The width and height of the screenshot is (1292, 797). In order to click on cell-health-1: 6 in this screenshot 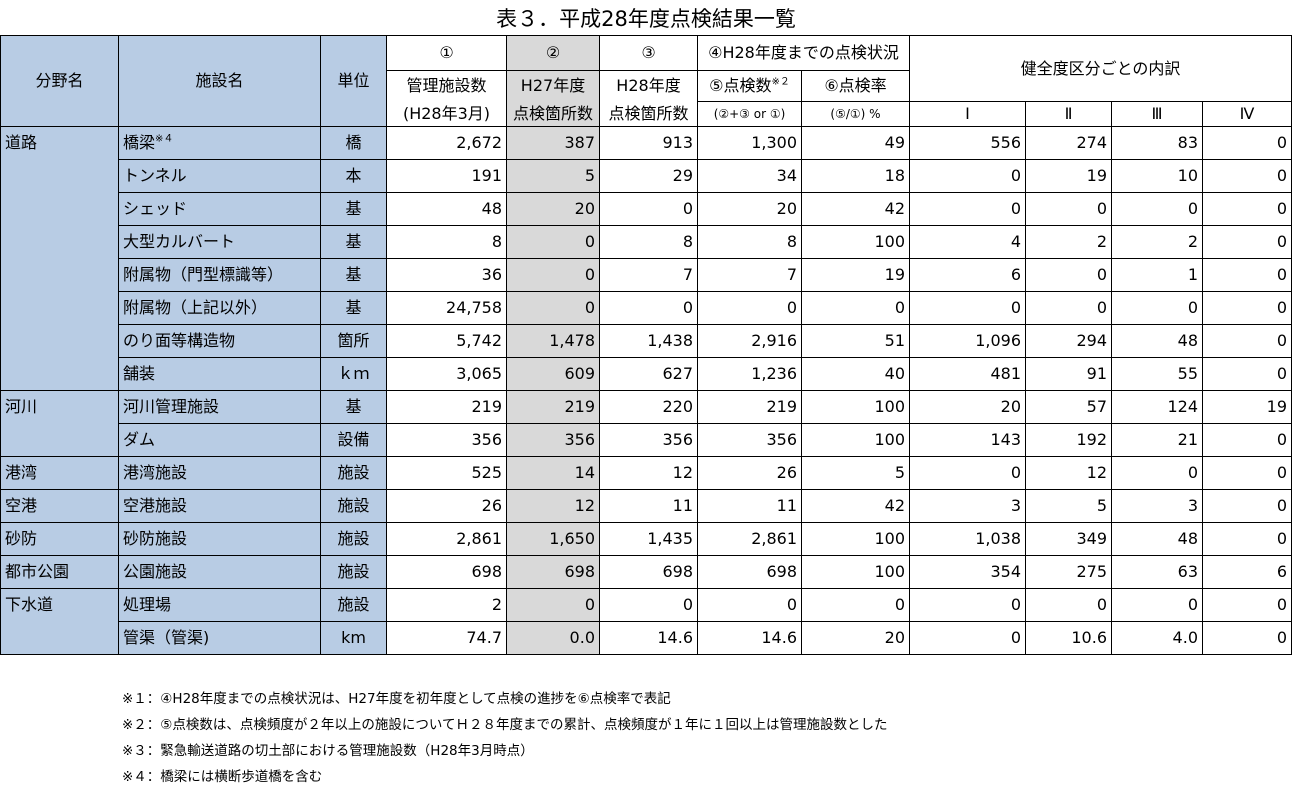, I will do `click(967, 275)`.